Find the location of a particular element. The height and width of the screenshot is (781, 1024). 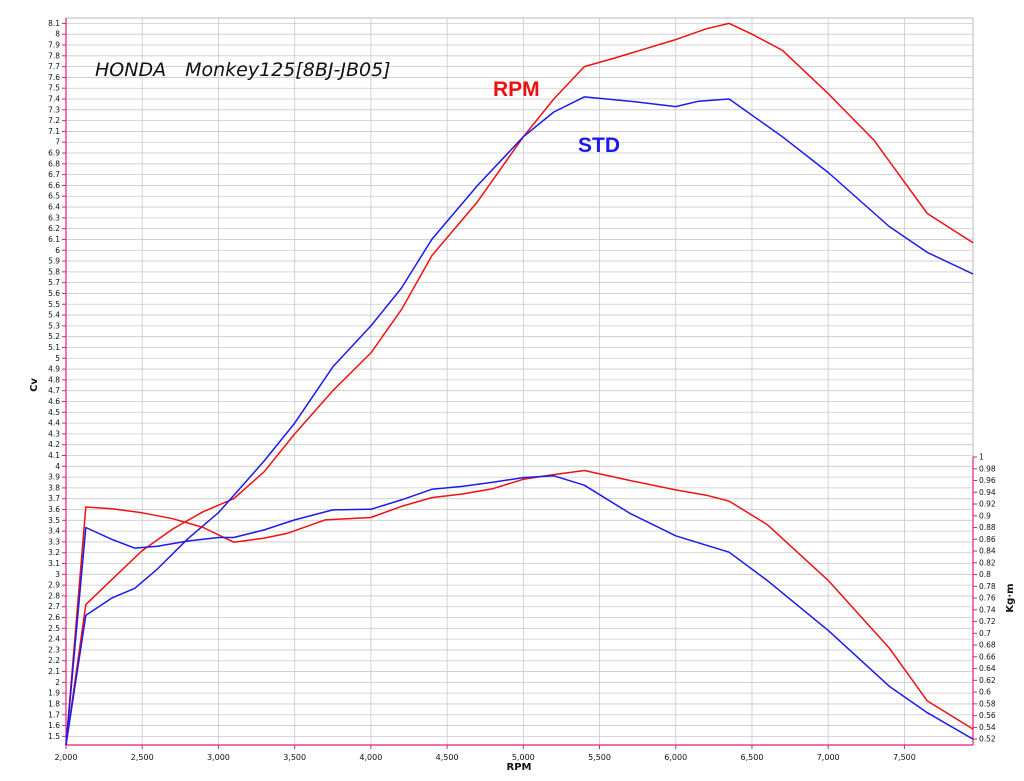

y-left-tick-label: 3.3 is located at coordinates (54, 541).